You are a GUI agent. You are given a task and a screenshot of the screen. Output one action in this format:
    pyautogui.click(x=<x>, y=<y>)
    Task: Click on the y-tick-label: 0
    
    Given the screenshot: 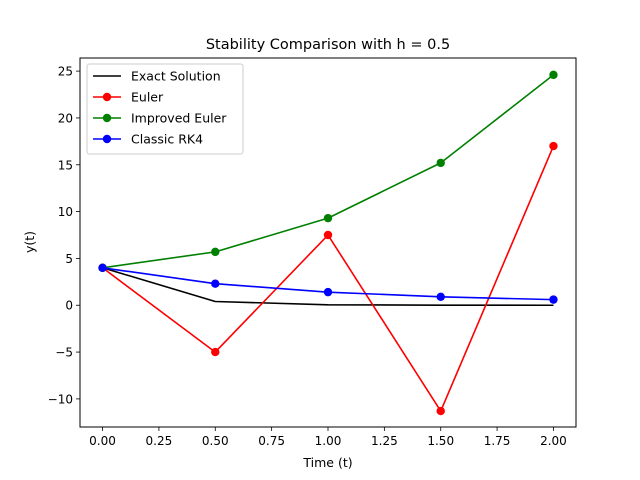 What is the action you would take?
    pyautogui.click(x=69, y=306)
    